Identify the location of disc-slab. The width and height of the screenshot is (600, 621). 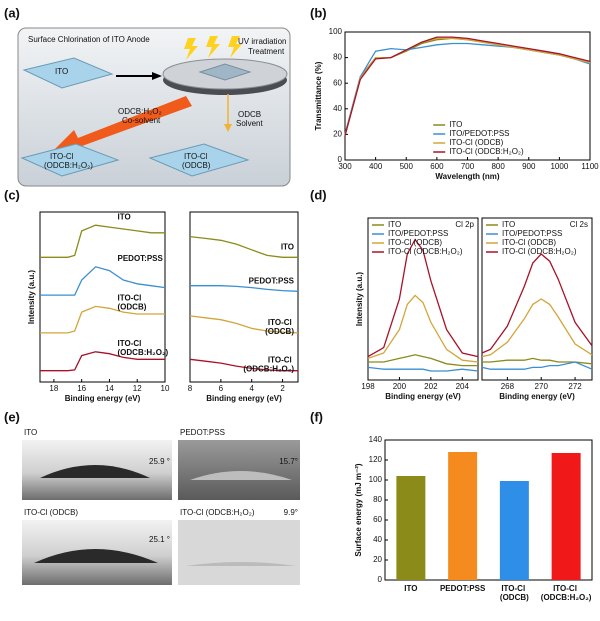
(225, 72).